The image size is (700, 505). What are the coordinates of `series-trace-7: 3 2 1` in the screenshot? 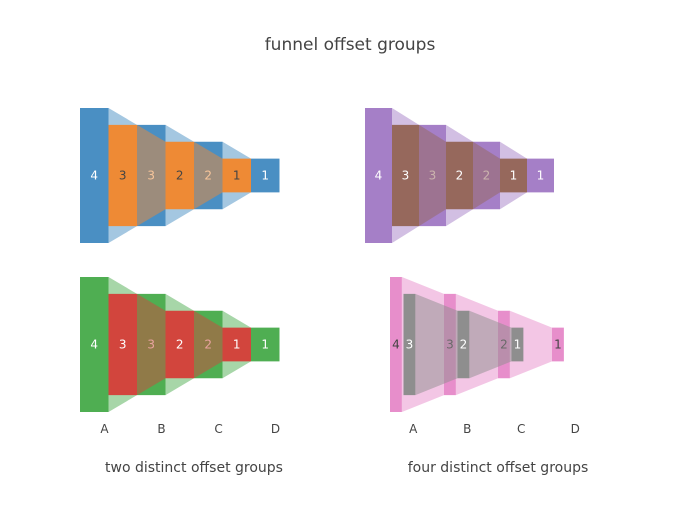 It's located at (463, 344).